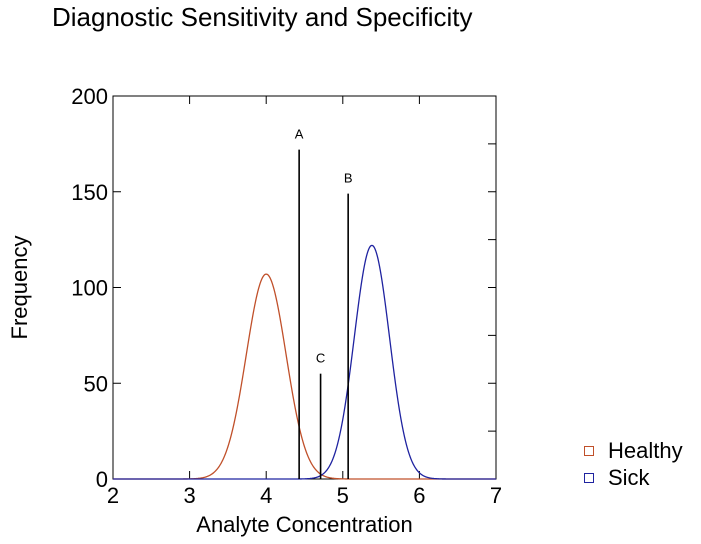 Image resolution: width=701 pixels, height=544 pixels. I want to click on x-tick-label: 7, so click(496, 495).